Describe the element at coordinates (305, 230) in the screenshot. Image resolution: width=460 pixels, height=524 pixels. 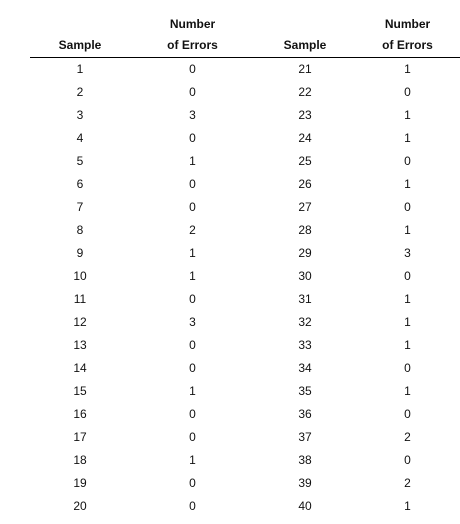
I see `cell-sample: 28` at that location.